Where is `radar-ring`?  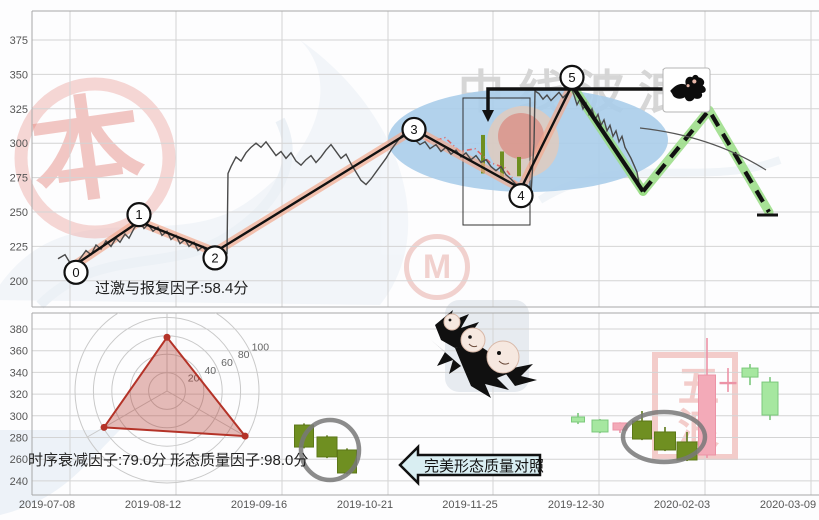 radar-ring is located at coordinates (167, 398).